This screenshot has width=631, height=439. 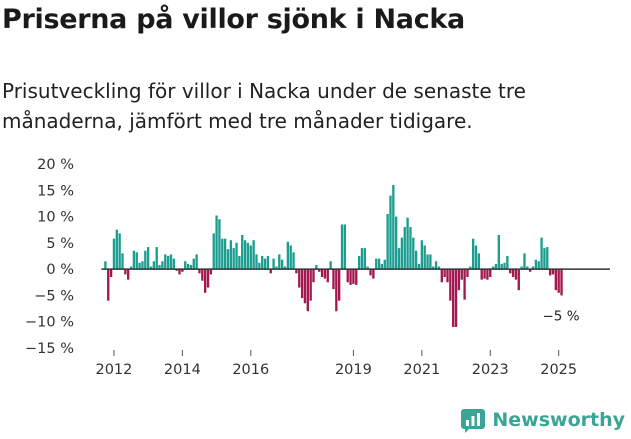 I want to click on brand-logo: Newsworthy, so click(x=542, y=420).